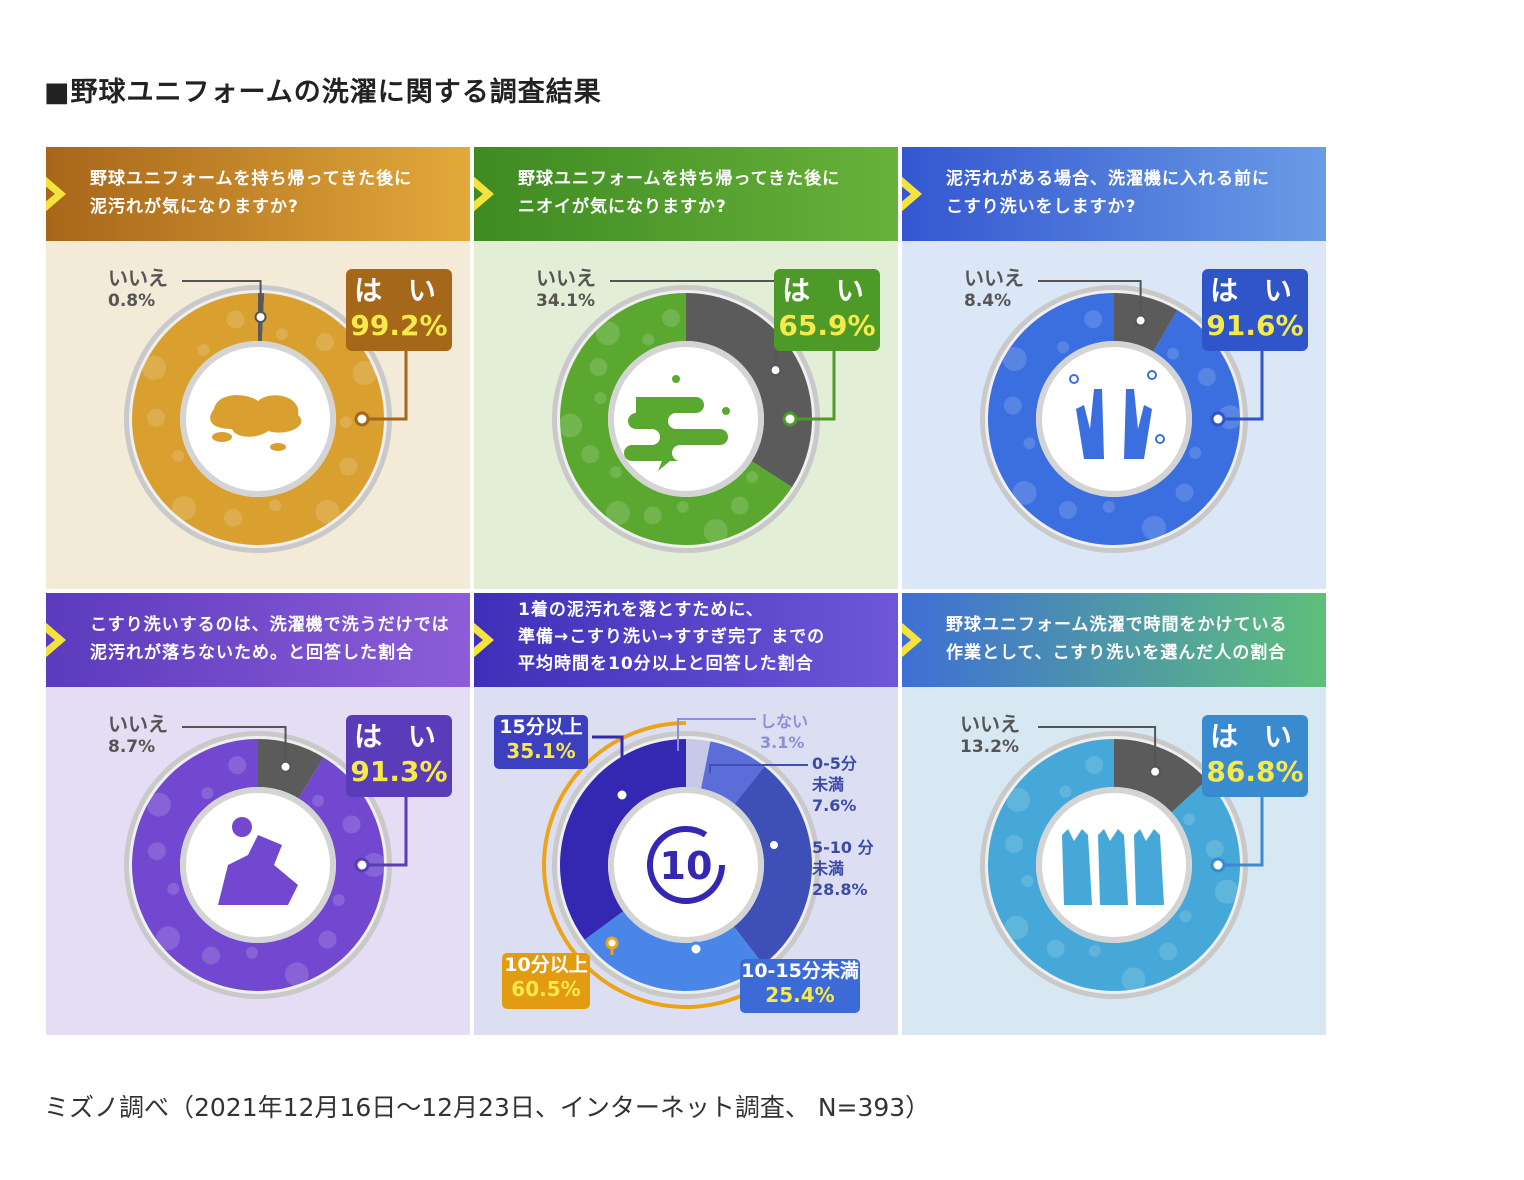 This screenshot has width=1524, height=1180. I want to click on yes-box: は い 99.2%, so click(399, 310).